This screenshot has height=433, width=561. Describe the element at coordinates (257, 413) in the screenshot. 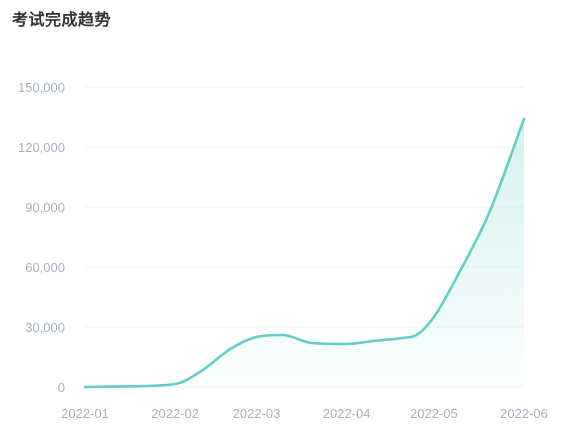

I see `x-tick-label: 2022-03` at that location.